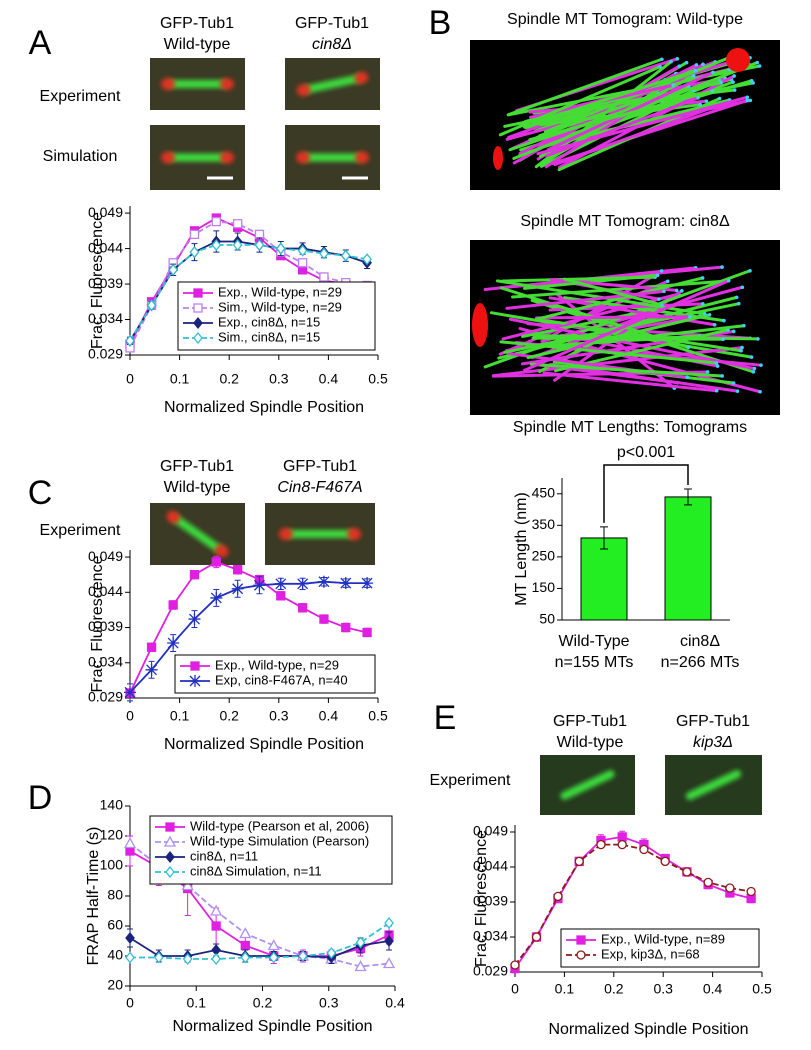  Describe the element at coordinates (762, 989) in the screenshot. I see `x-tick-label: 0.5` at that location.